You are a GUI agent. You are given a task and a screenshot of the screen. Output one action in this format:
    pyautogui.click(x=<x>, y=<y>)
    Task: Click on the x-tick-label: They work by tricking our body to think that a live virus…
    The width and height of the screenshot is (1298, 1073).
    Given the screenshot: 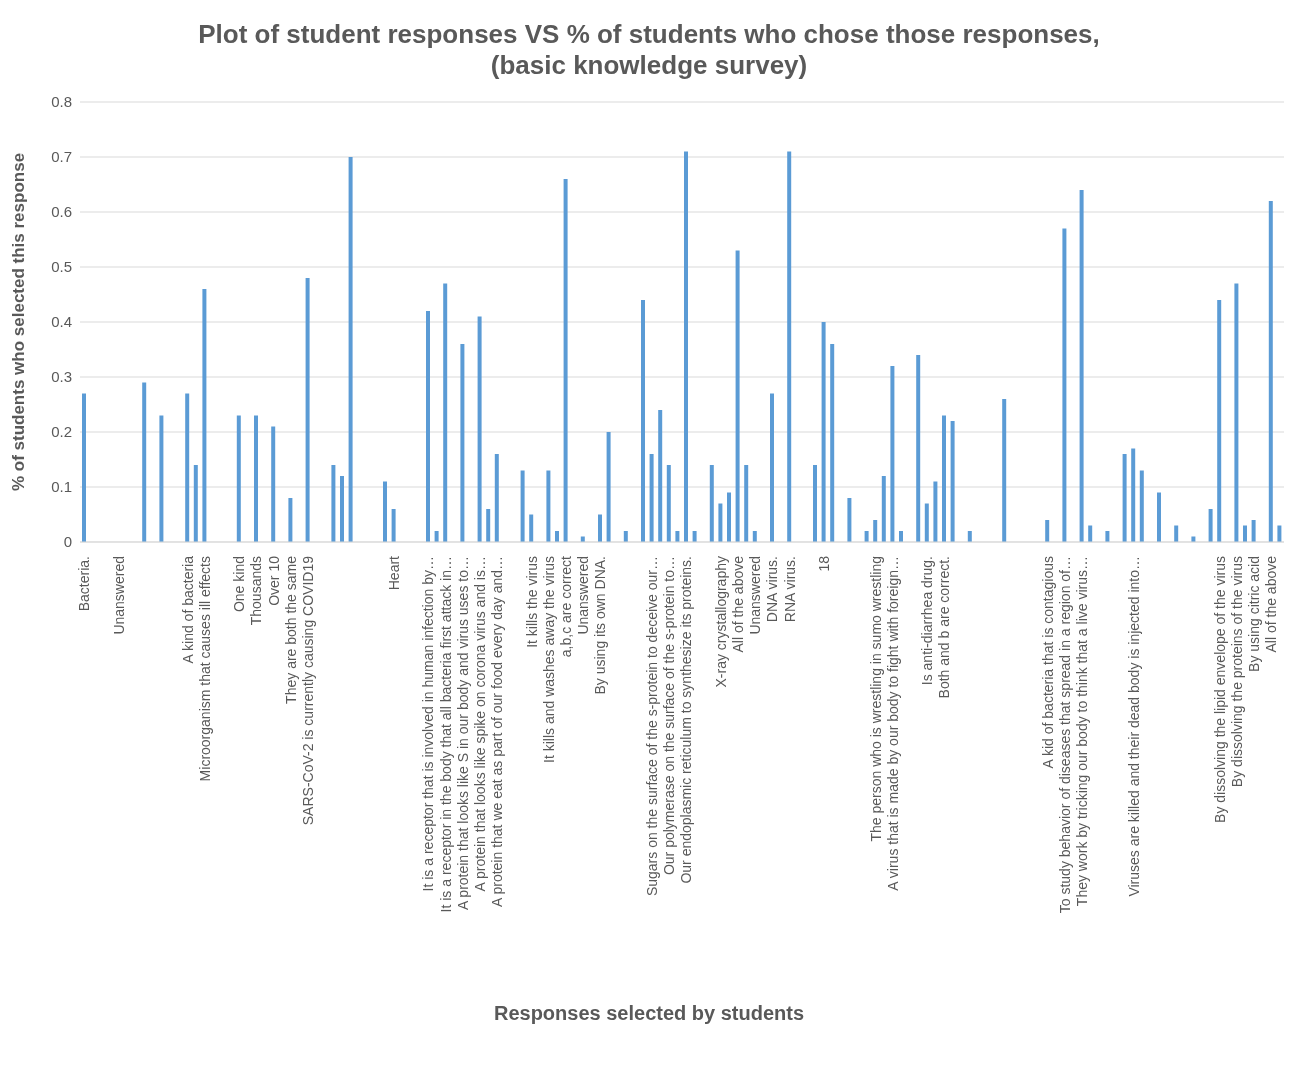 What is the action you would take?
    pyautogui.click(x=1081, y=731)
    